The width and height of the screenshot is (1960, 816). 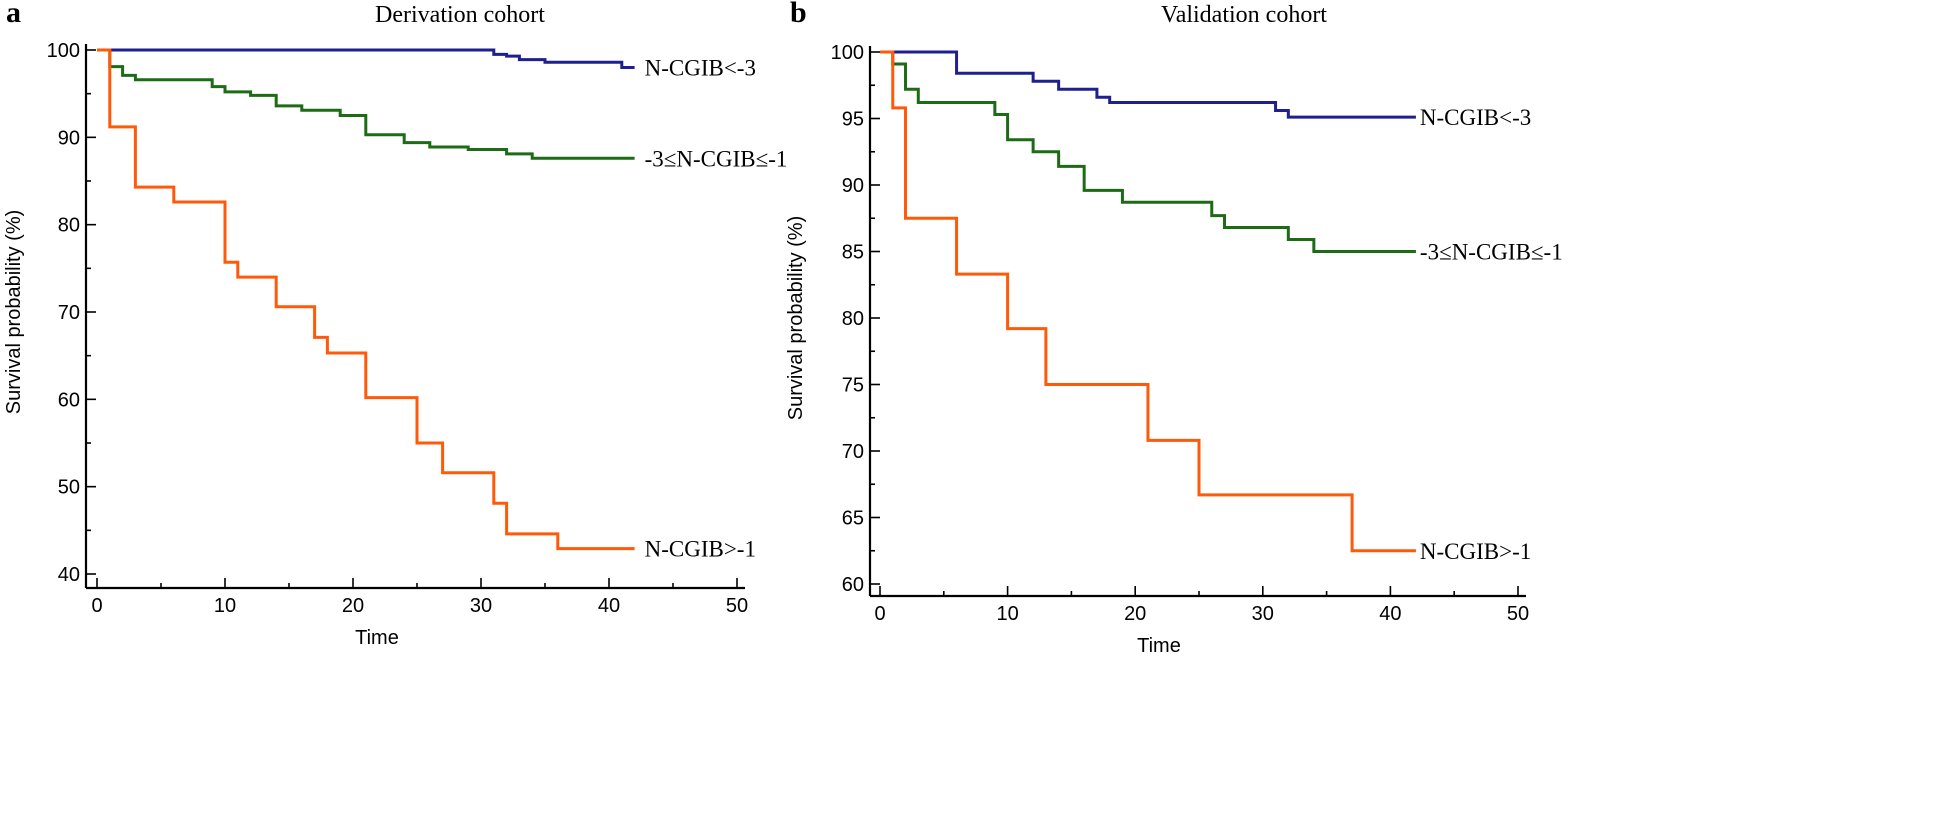 I want to click on y-tick-label: 40, so click(x=69, y=575).